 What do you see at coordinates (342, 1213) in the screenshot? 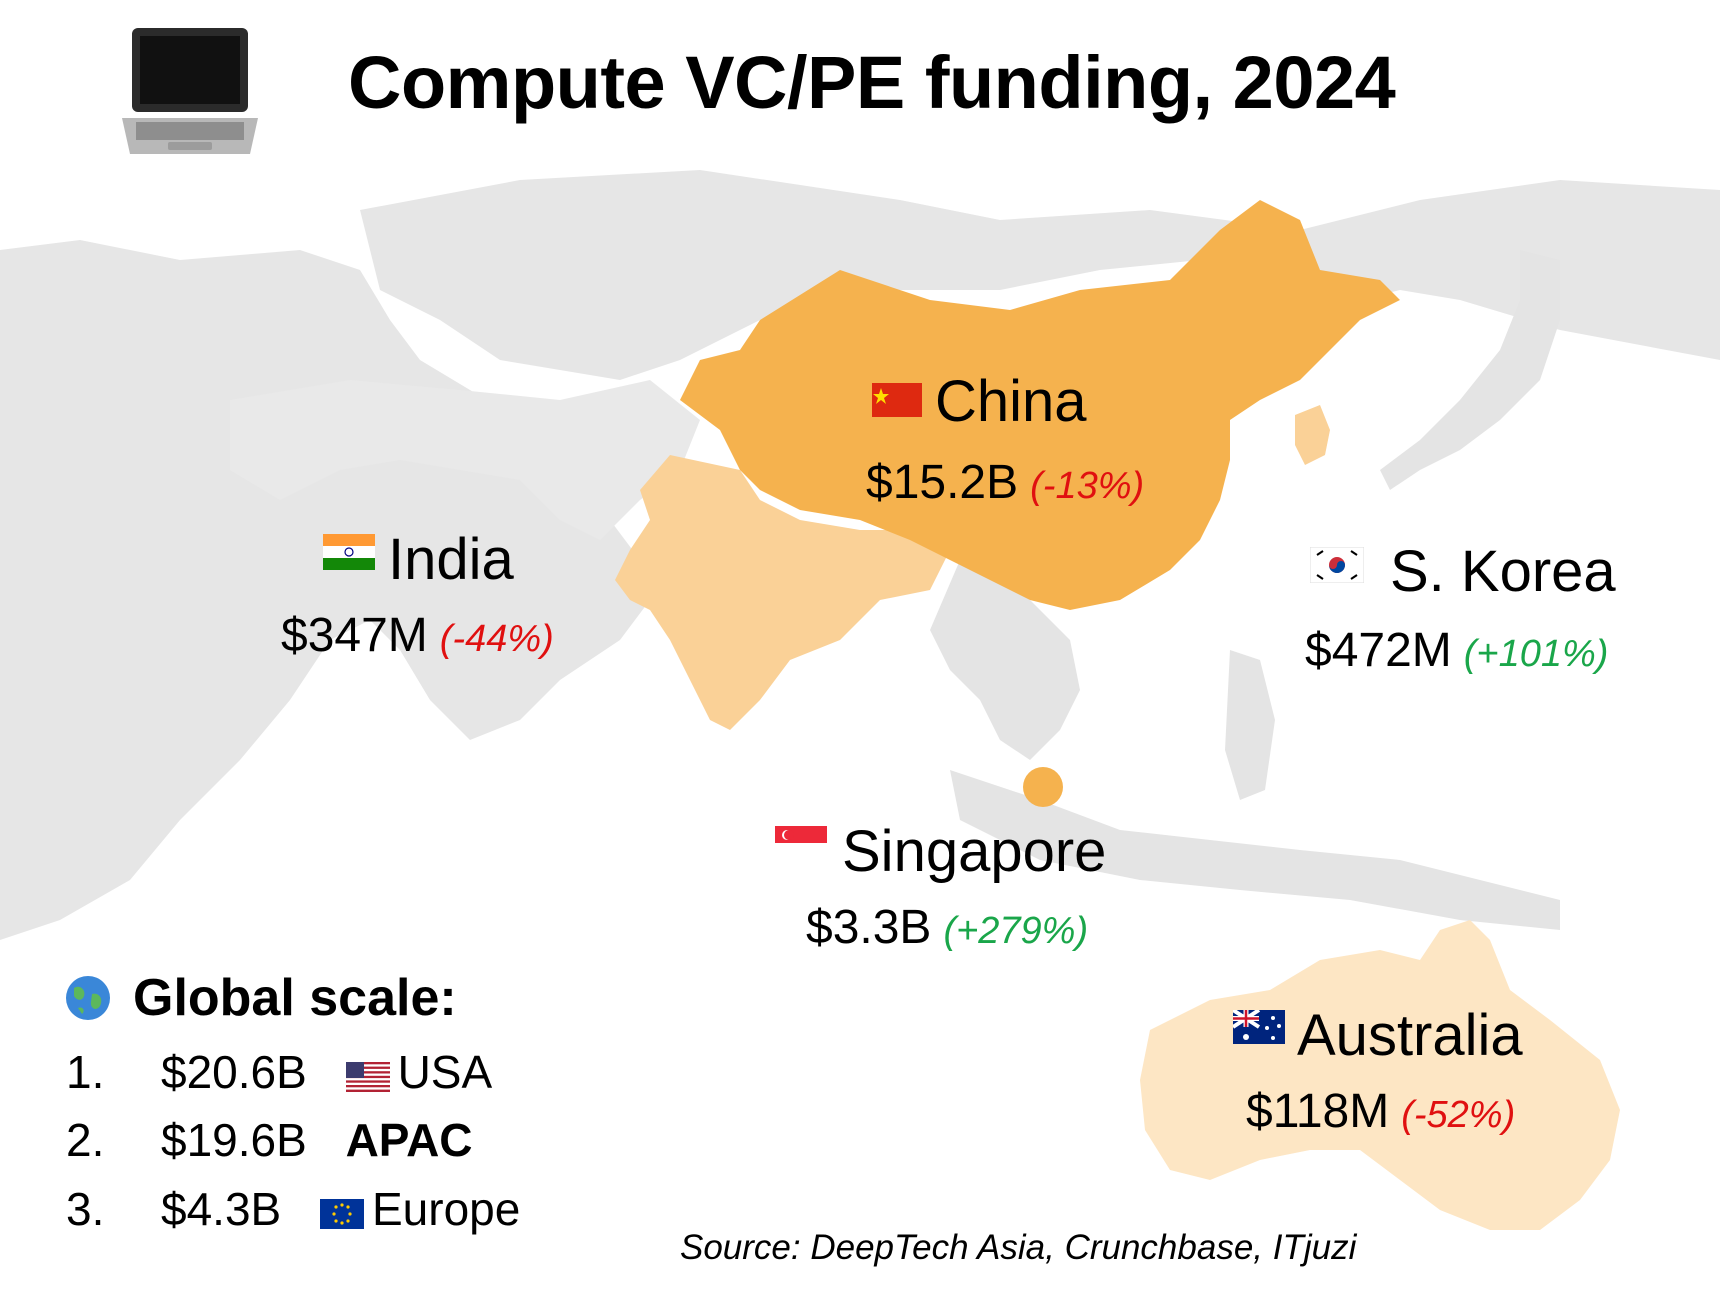
I see `eu-flag` at bounding box center [342, 1213].